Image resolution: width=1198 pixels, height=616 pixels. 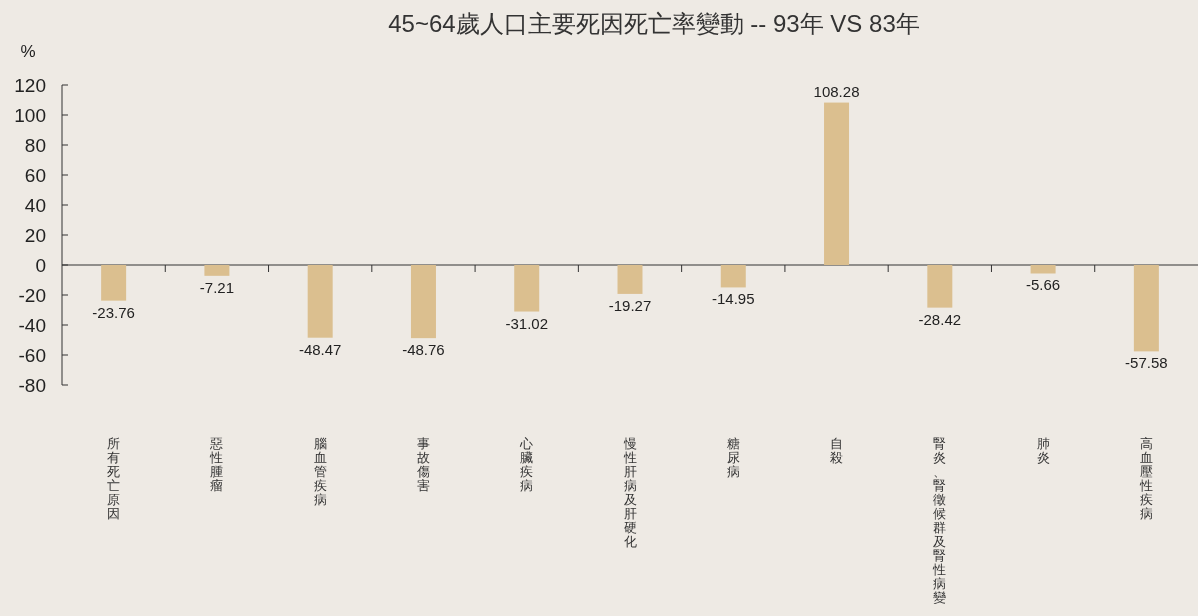 I want to click on data-label: -31.02, so click(x=526, y=323).